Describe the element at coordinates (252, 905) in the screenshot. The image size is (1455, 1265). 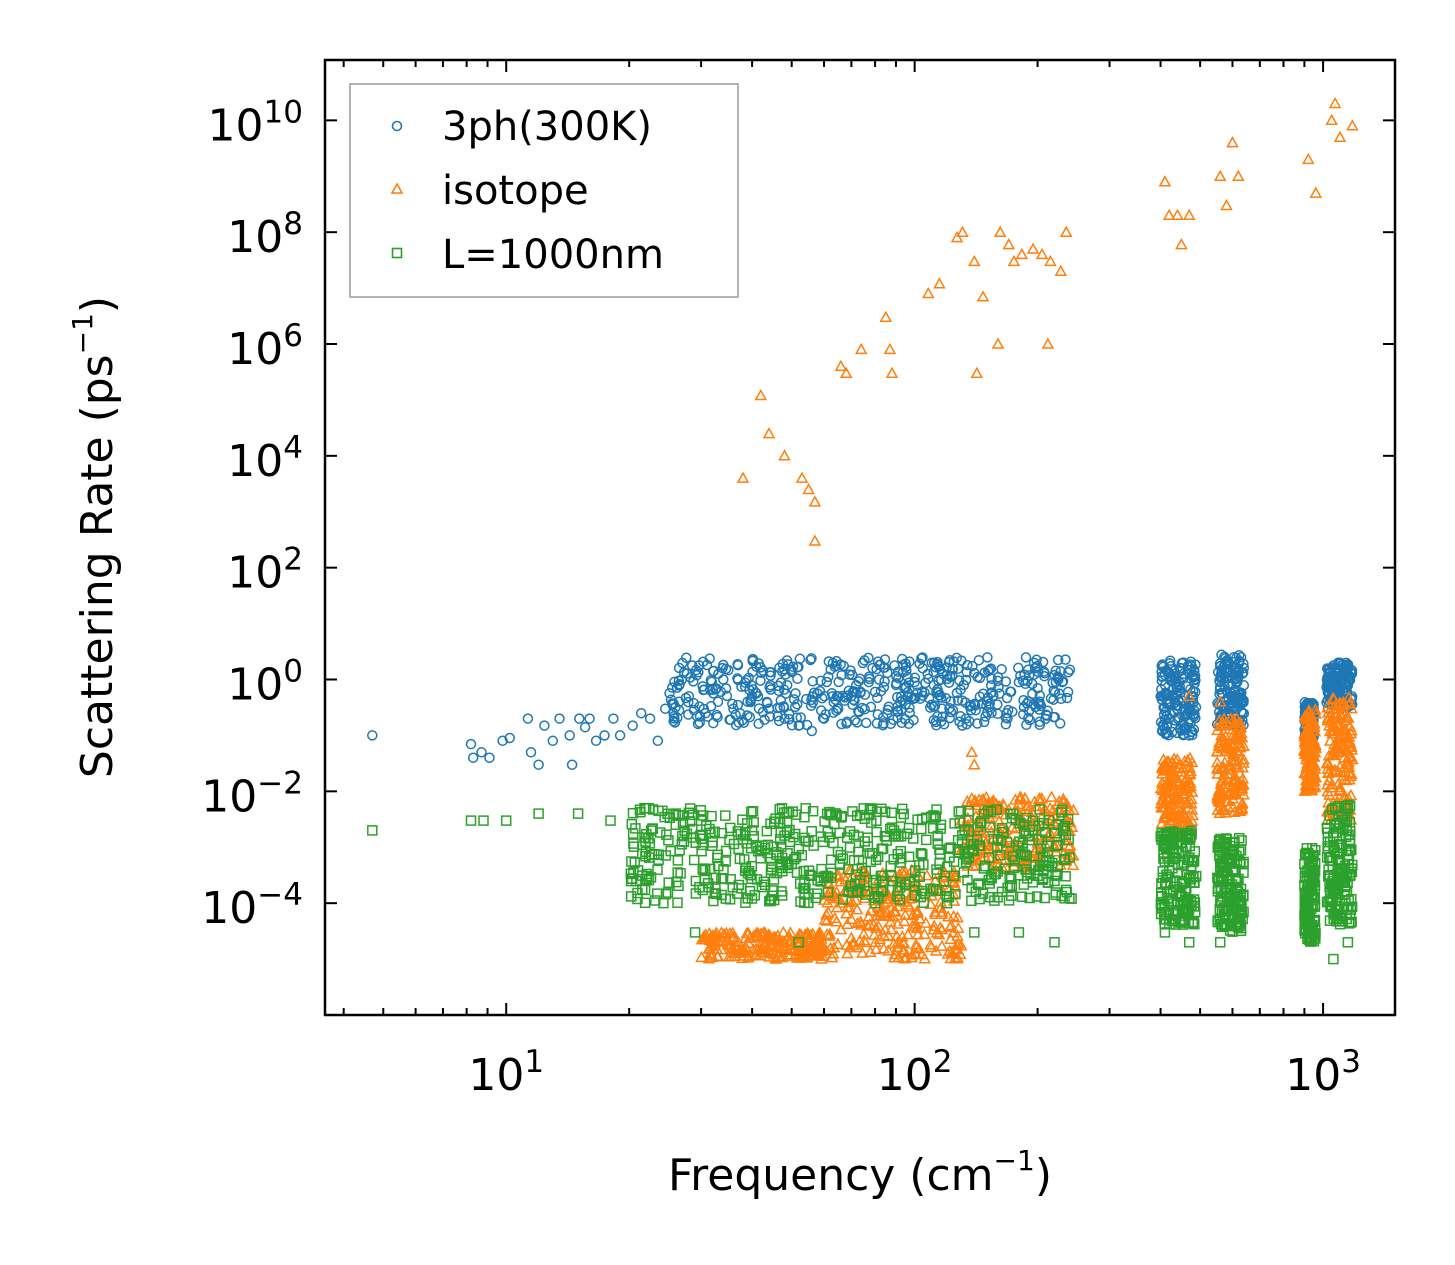
I see `y-tick-label: 10⁻⁴` at that location.